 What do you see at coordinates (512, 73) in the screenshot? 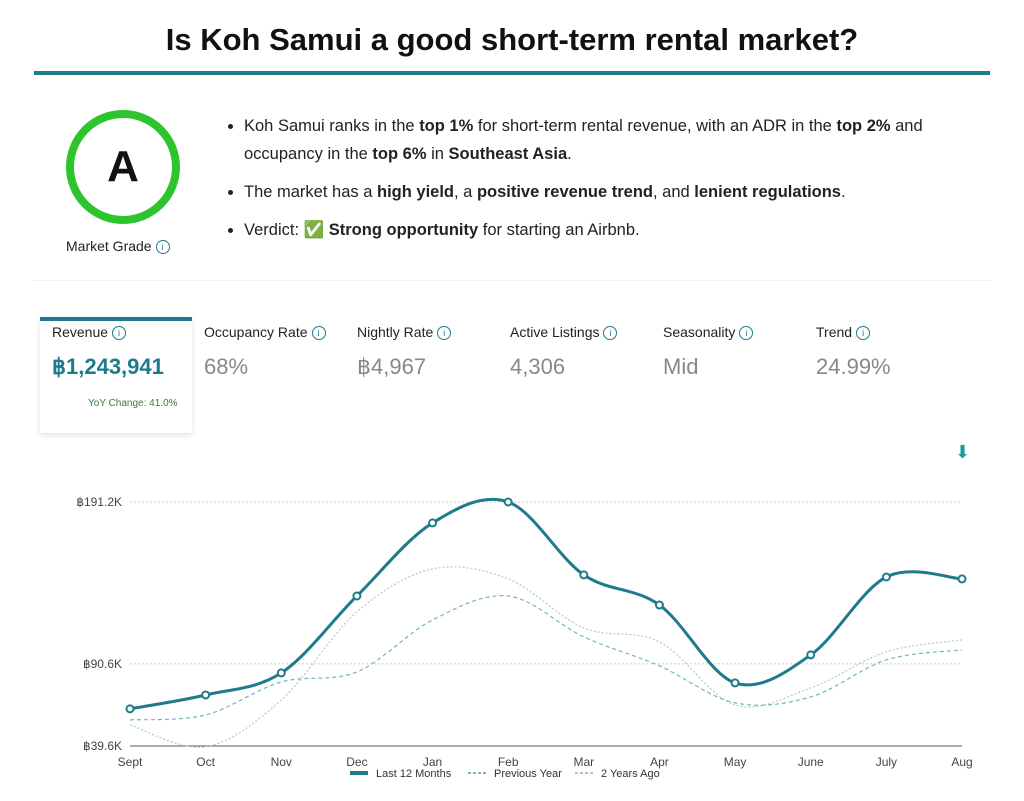
I see `title-divider` at bounding box center [512, 73].